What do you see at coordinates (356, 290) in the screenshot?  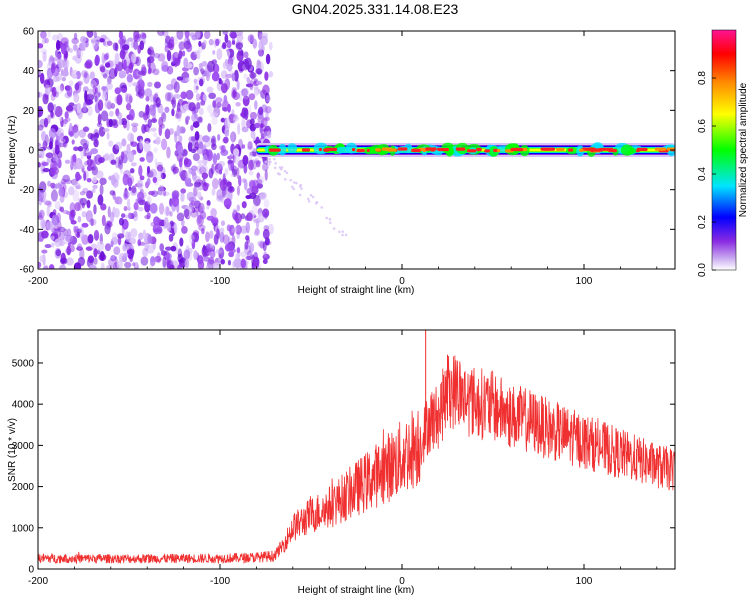 I see `heatmap-x-label: Height of straight line (km)` at bounding box center [356, 290].